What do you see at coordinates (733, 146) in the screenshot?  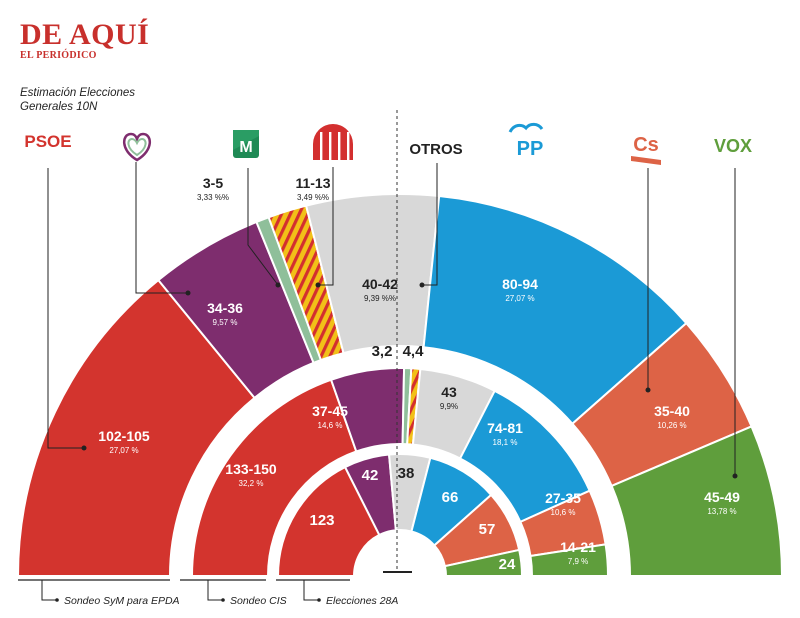 I see `vox-logo: VOX` at bounding box center [733, 146].